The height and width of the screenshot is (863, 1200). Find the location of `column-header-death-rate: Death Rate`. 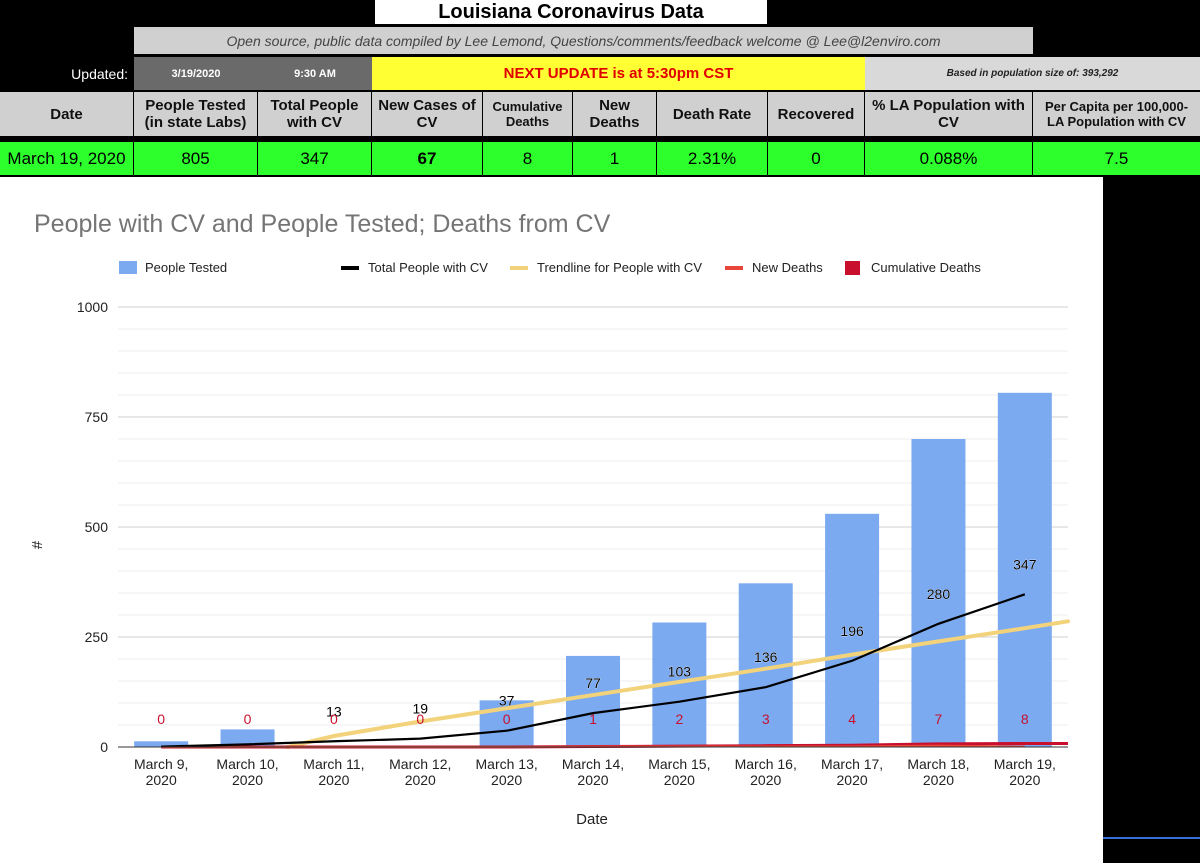

column-header-death-rate: Death Rate is located at coordinates (712, 114).